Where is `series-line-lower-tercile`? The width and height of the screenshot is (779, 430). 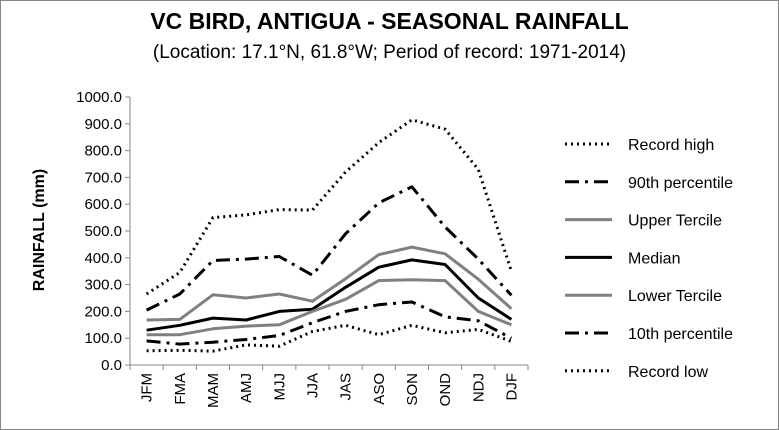 series-line-lower-tercile is located at coordinates (329, 307).